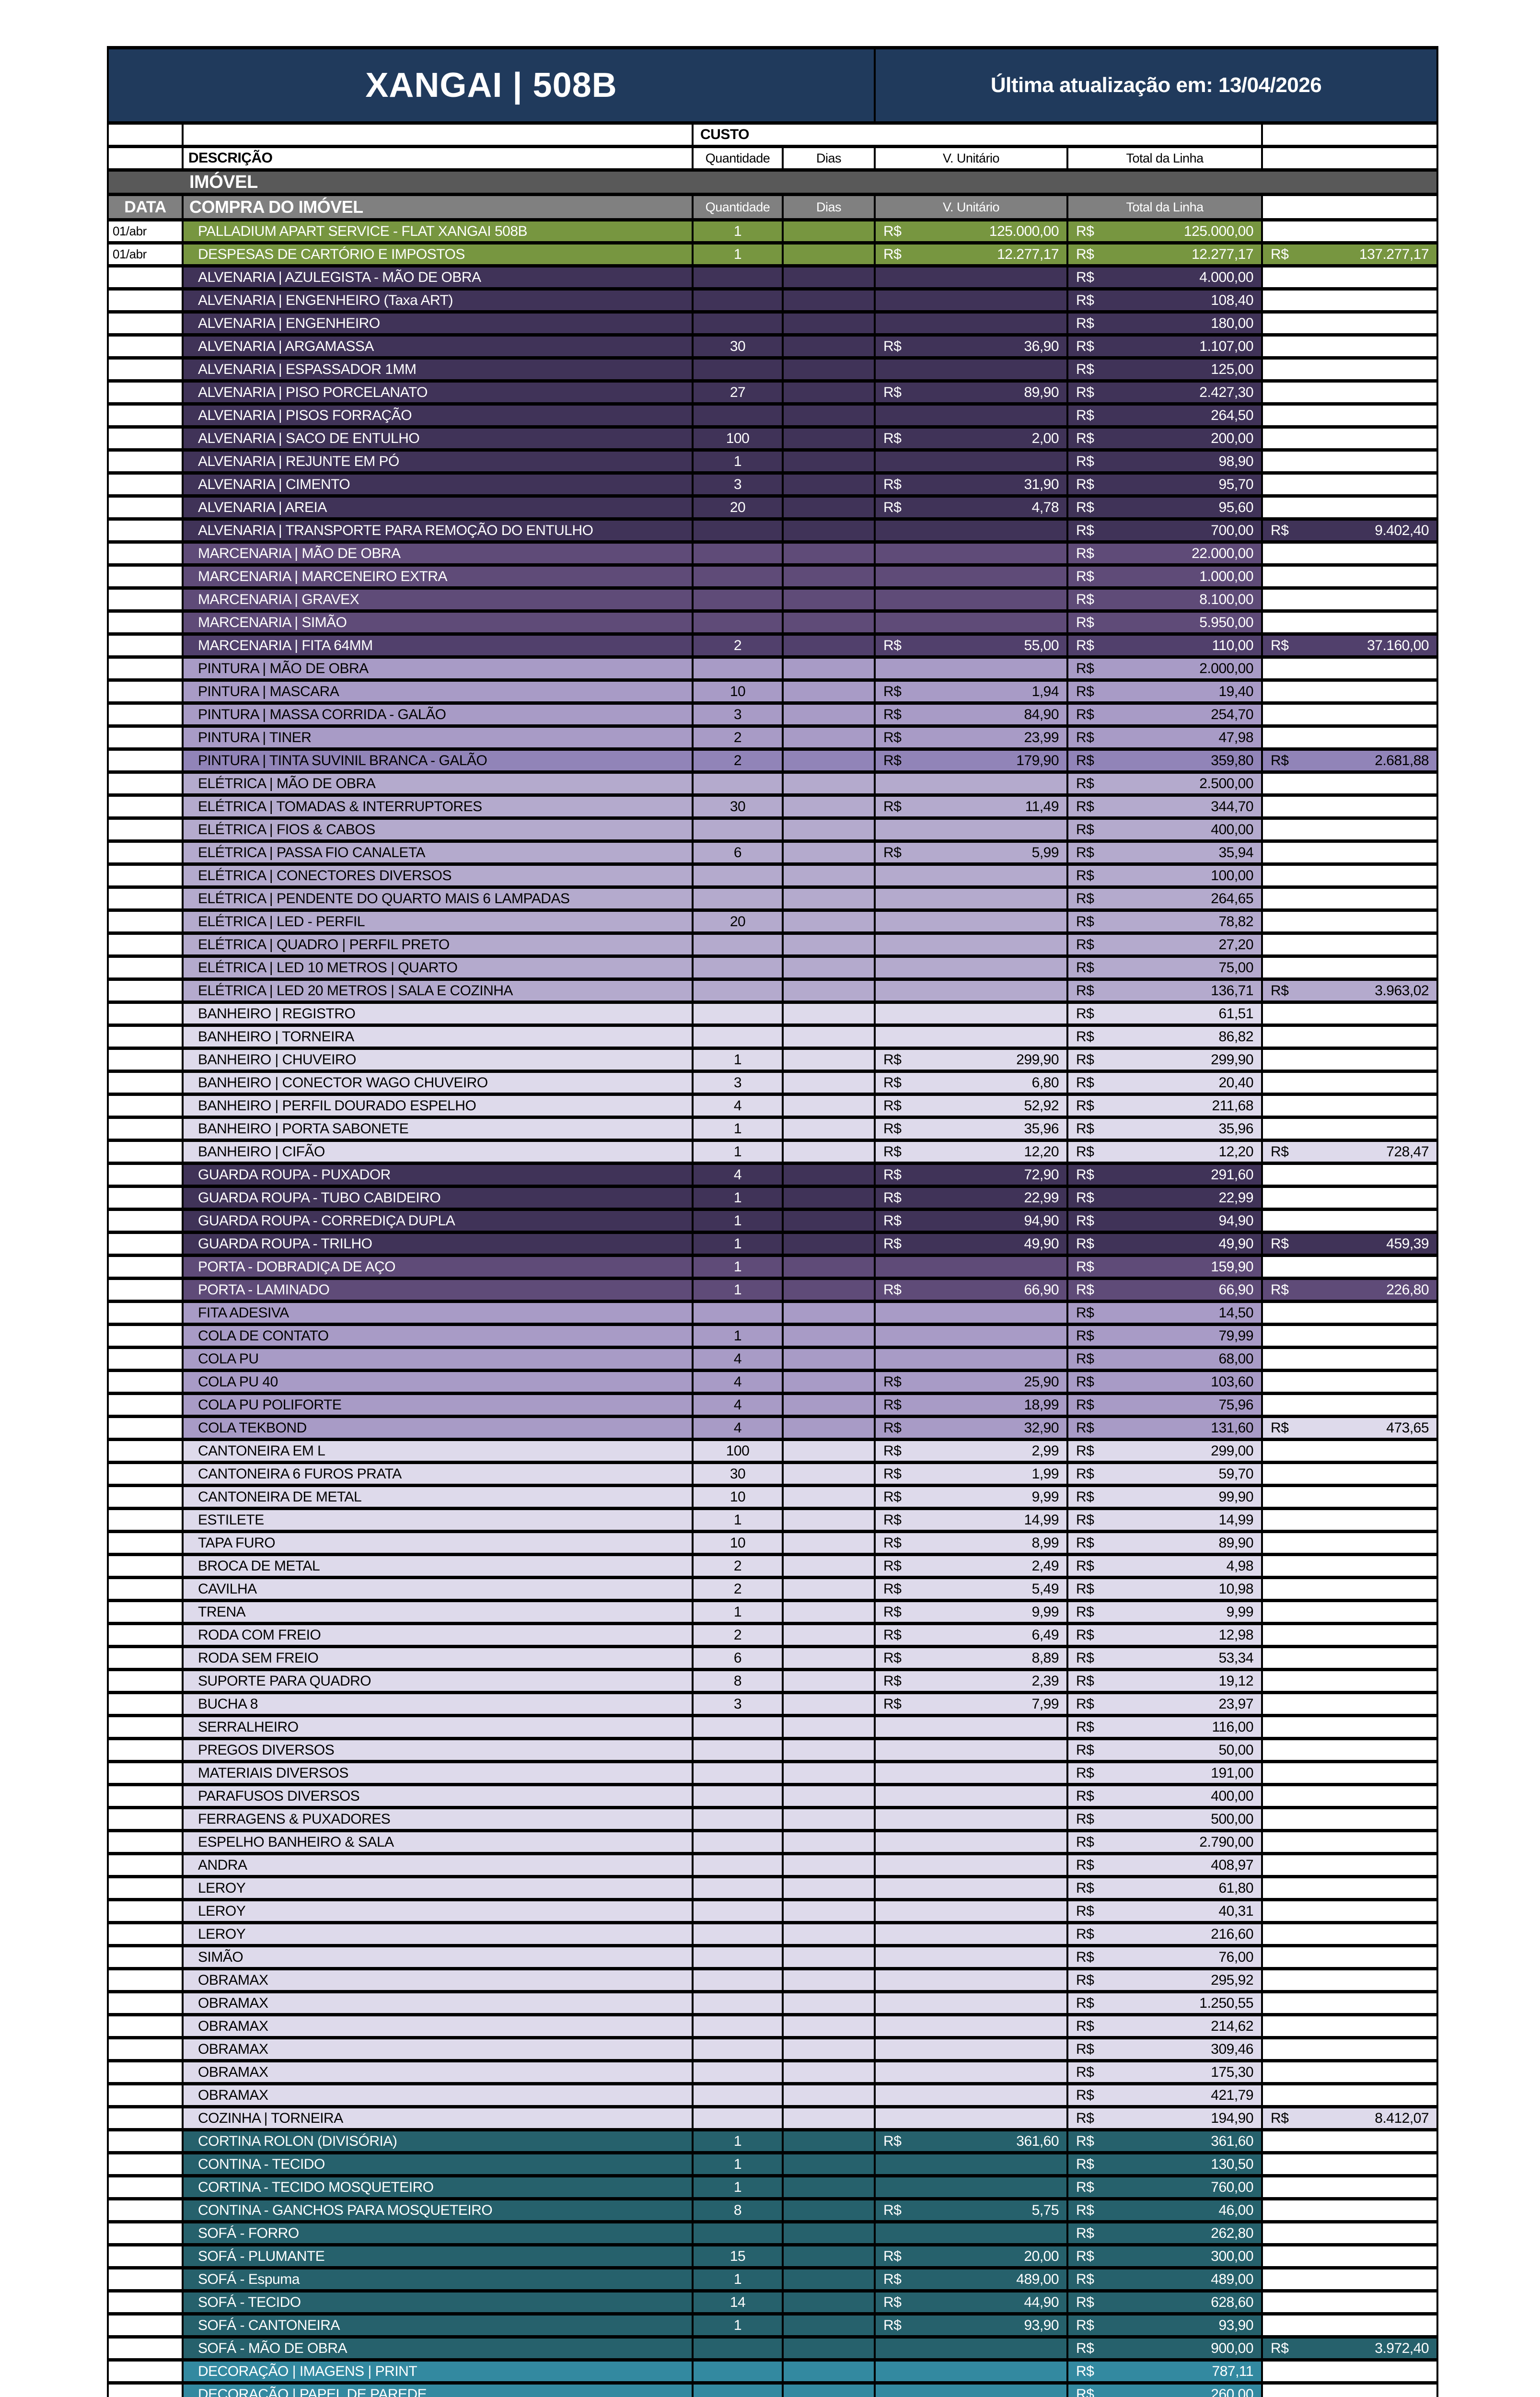 Image resolution: width=1540 pixels, height=2397 pixels. Describe the element at coordinates (1164, 967) in the screenshot. I see `money-value: R$ 75,00` at that location.